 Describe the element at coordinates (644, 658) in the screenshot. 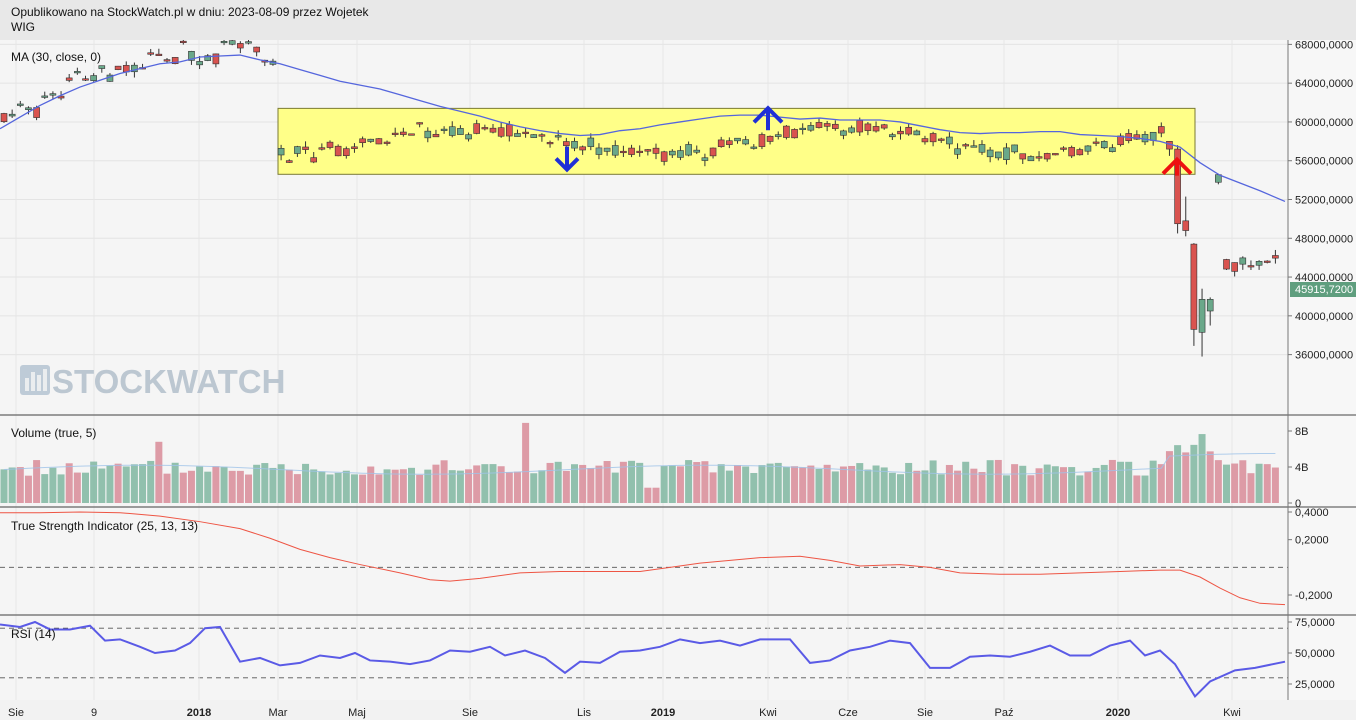

I see `rsi-panel` at that location.